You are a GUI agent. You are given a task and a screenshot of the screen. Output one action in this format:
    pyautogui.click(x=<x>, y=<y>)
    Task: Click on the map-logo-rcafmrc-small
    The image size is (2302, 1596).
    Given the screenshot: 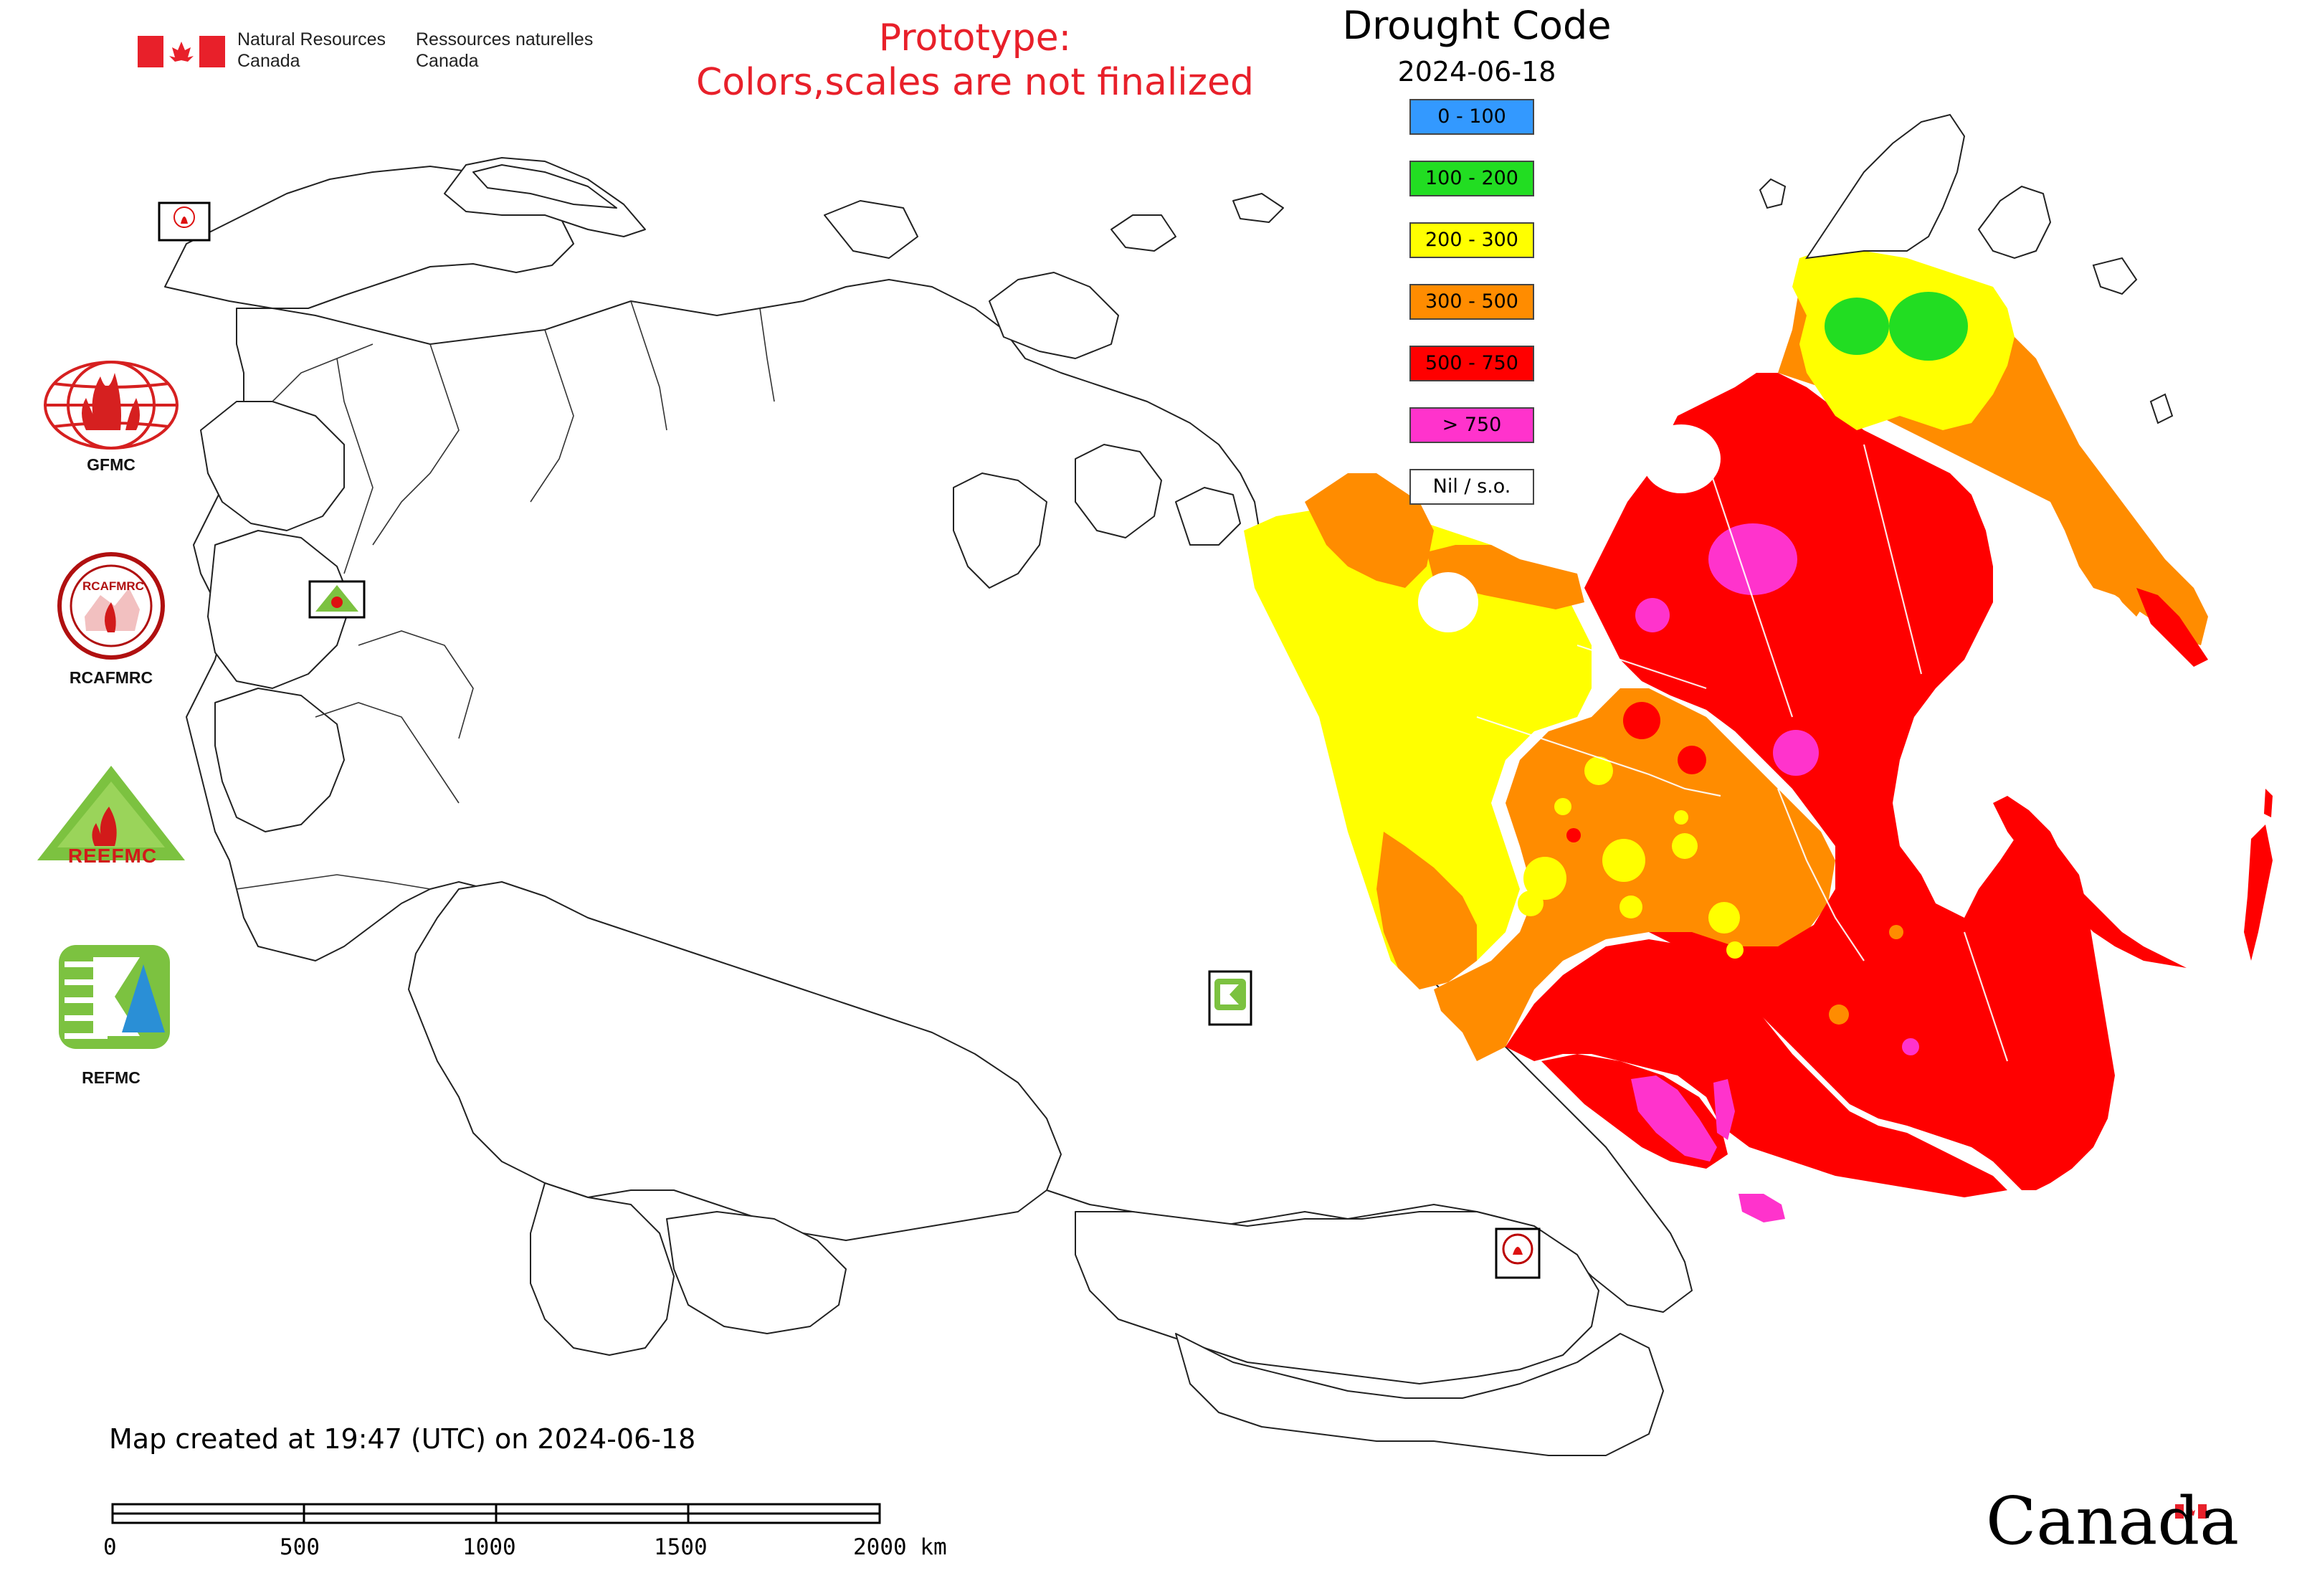 What is the action you would take?
    pyautogui.click(x=1518, y=1253)
    